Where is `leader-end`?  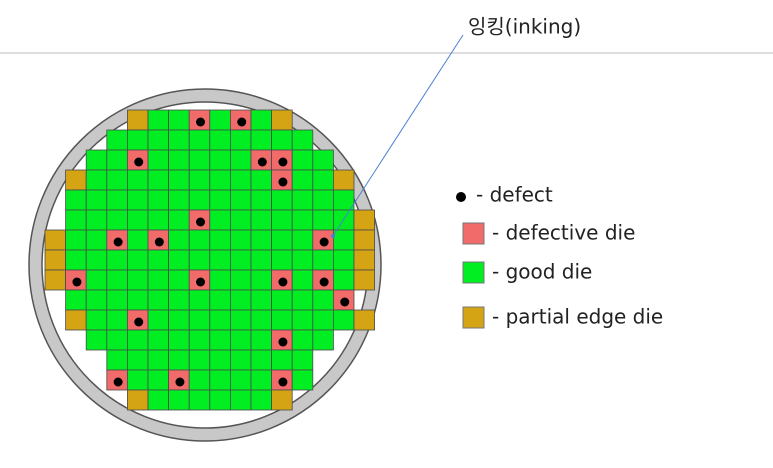
leader-end is located at coordinates (333, 236).